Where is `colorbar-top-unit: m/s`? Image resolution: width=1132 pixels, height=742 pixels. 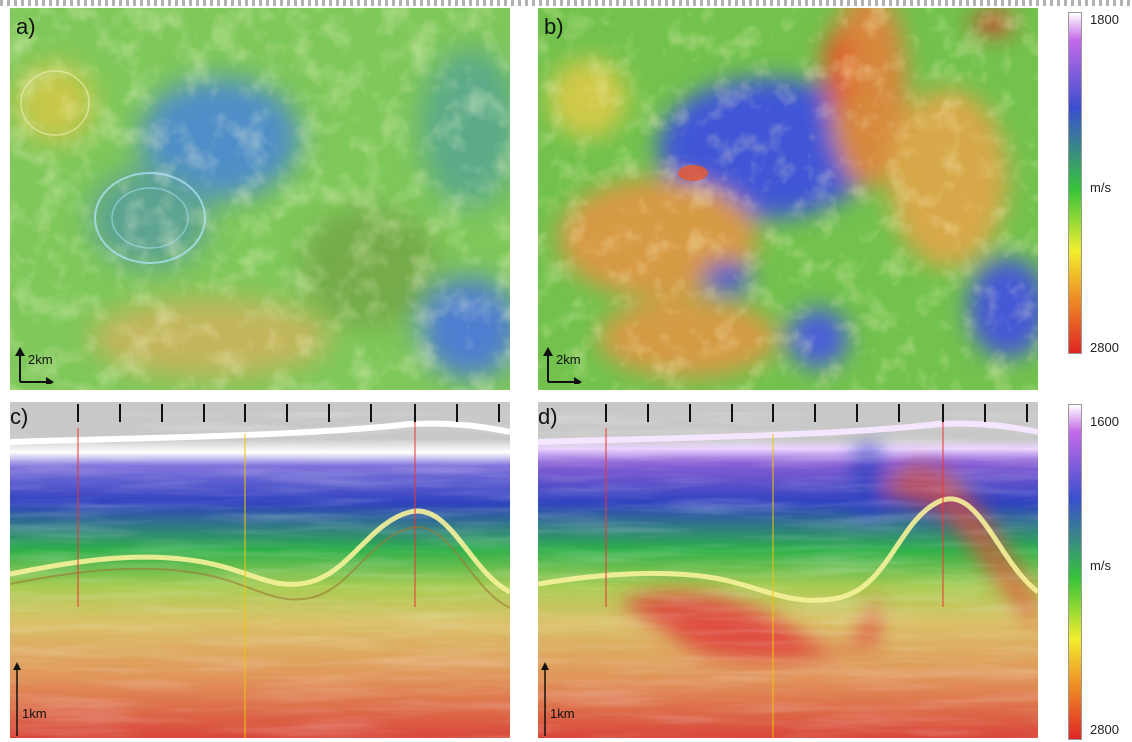 colorbar-top-unit: m/s is located at coordinates (1100, 187).